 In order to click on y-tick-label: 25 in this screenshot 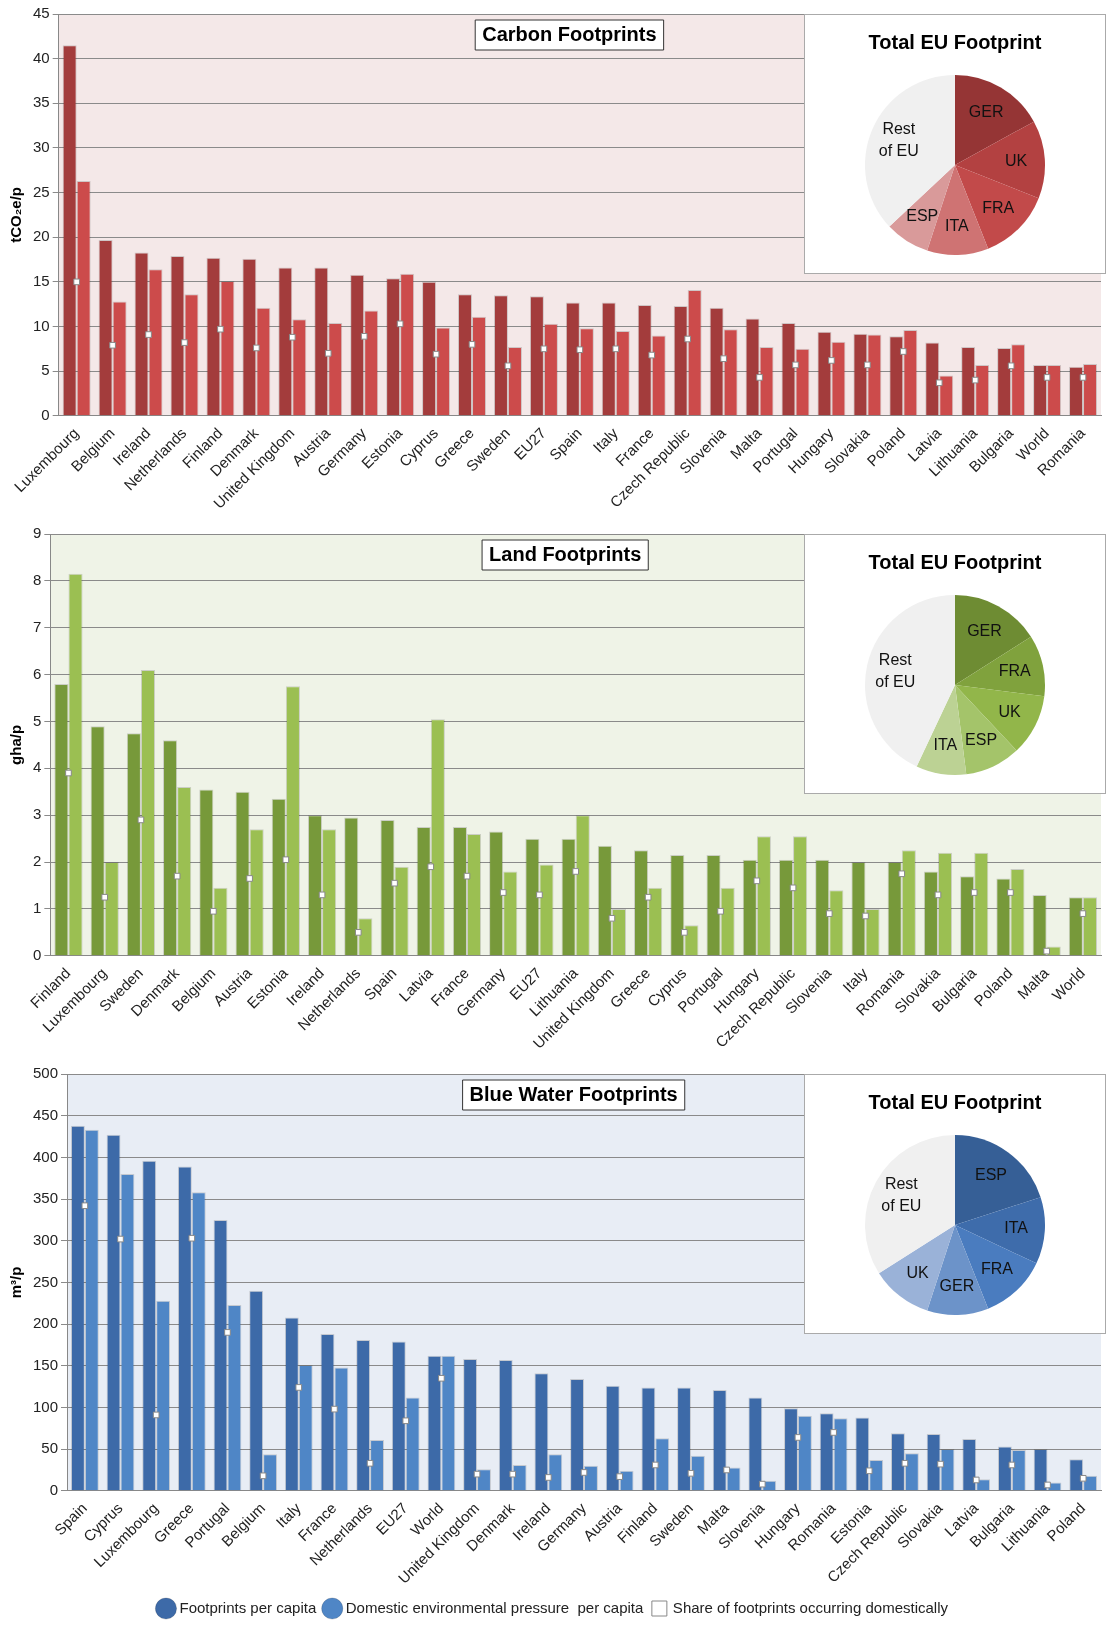, I will do `click(41, 191)`.